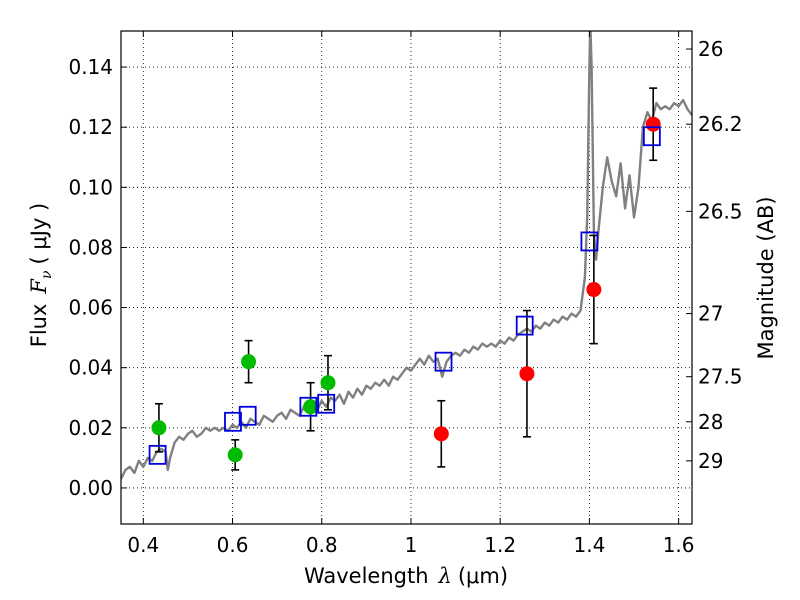  What do you see at coordinates (710, 314) in the screenshot?
I see `right-tick-label: 27` at bounding box center [710, 314].